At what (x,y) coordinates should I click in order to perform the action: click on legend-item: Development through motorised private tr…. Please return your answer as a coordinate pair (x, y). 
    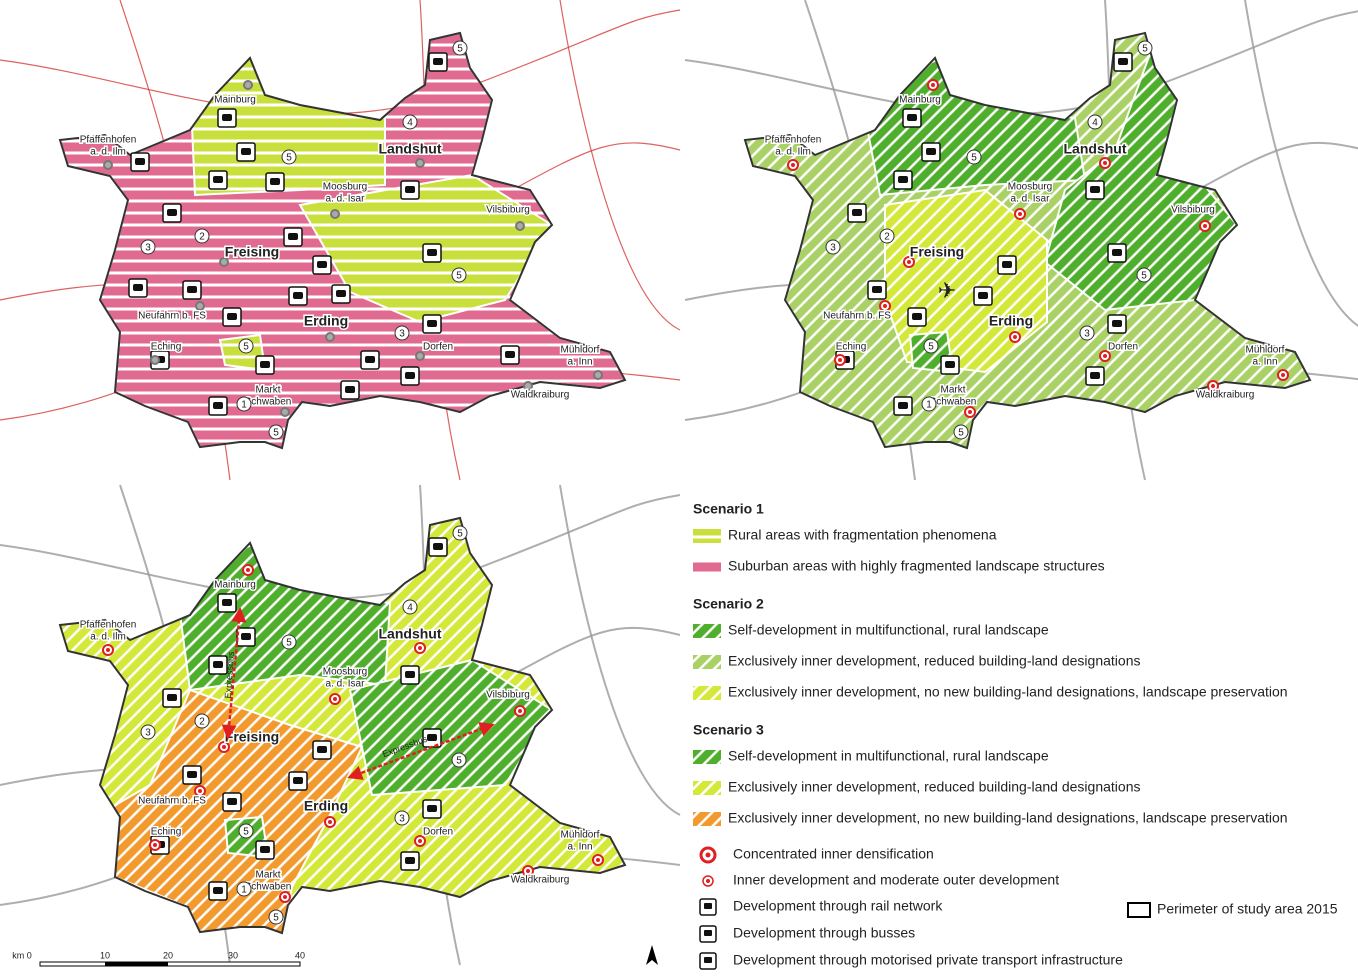
    Looking at the image, I should click on (928, 960).